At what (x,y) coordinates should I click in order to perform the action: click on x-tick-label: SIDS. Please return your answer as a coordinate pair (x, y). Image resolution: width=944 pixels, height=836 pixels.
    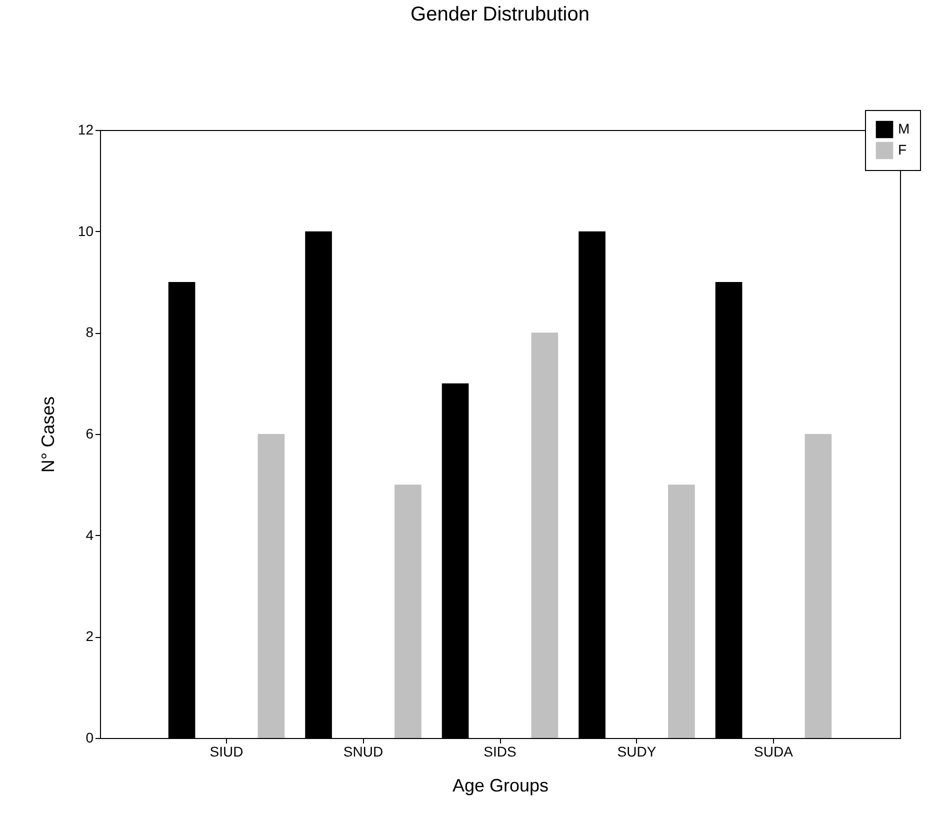
    Looking at the image, I should click on (500, 752).